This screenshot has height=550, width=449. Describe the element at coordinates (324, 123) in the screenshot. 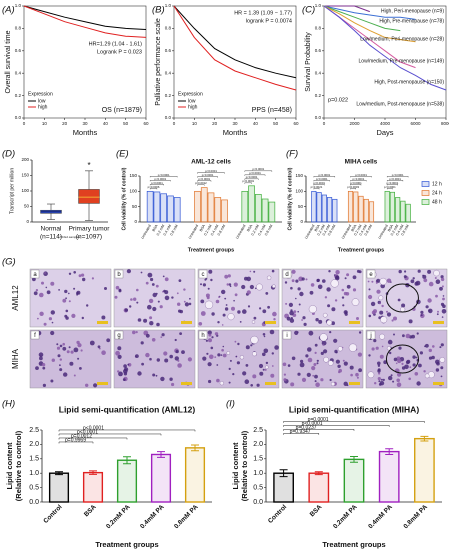

I see `x-tick-label: 0` at that location.